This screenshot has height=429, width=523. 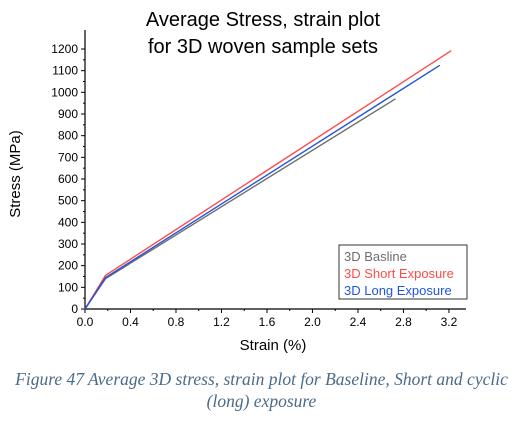 I want to click on y-tick-label: 600, so click(x=68, y=179).